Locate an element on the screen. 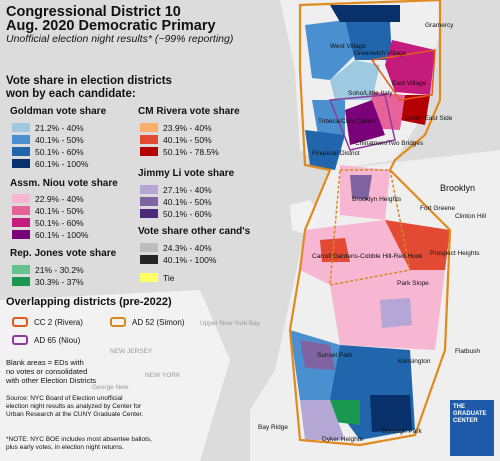  prospect-area is located at coordinates (417, 245).